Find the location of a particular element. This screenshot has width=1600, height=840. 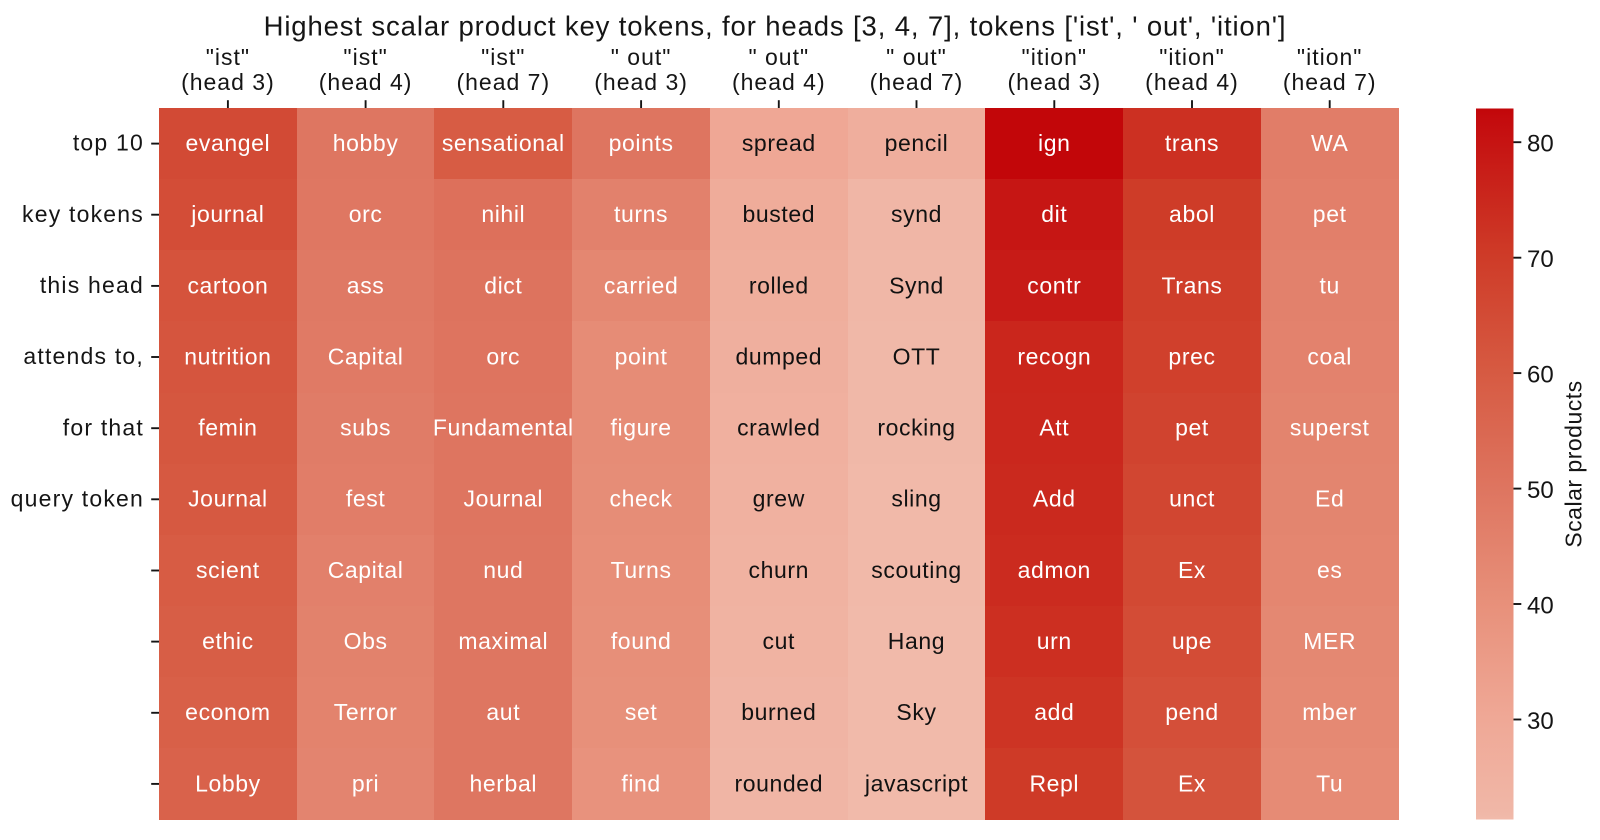

svg-text: 60 is located at coordinates (1540, 374).